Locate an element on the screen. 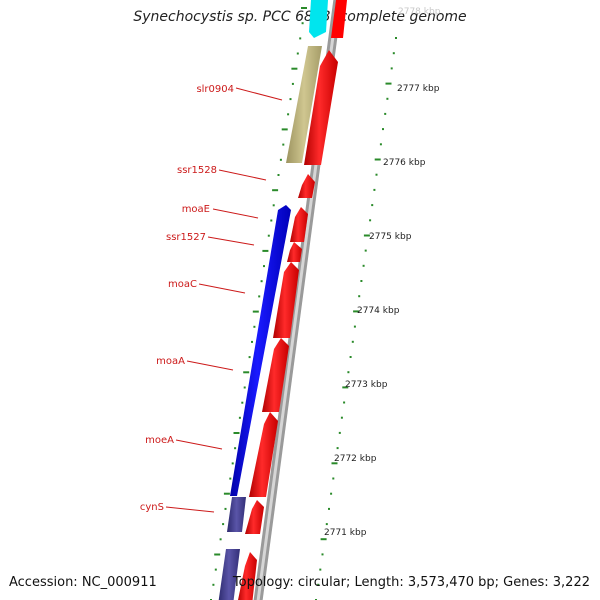 The width and height of the screenshot is (600, 600). gene-khaki is located at coordinates (304, 104).